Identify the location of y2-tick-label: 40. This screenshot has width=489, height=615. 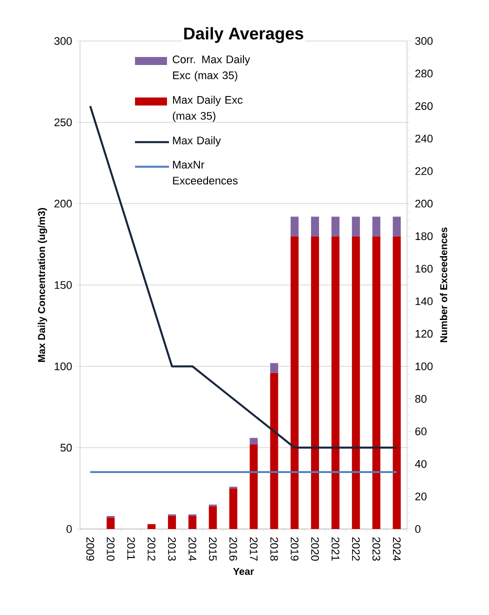
(421, 464).